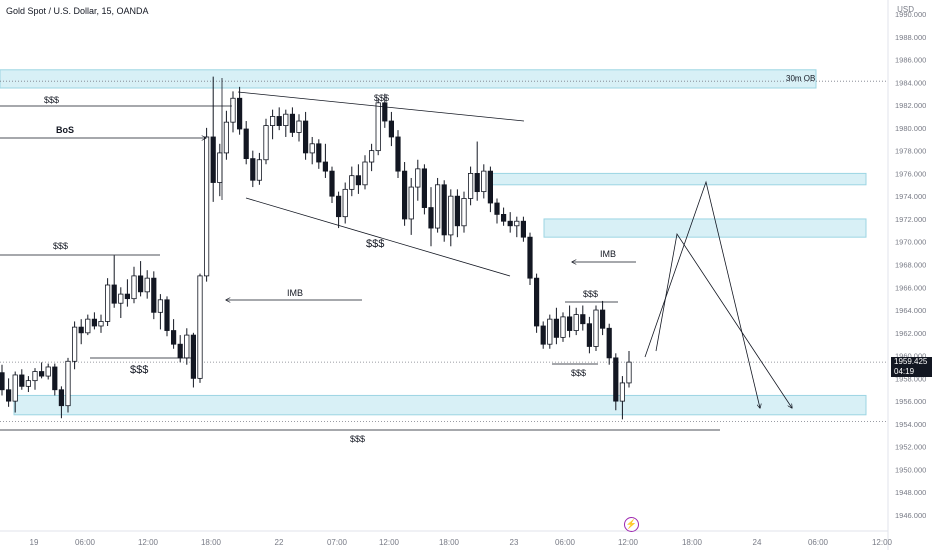  Describe the element at coordinates (910, 401) in the screenshot. I see `y-tick-label: 1956.000` at that location.